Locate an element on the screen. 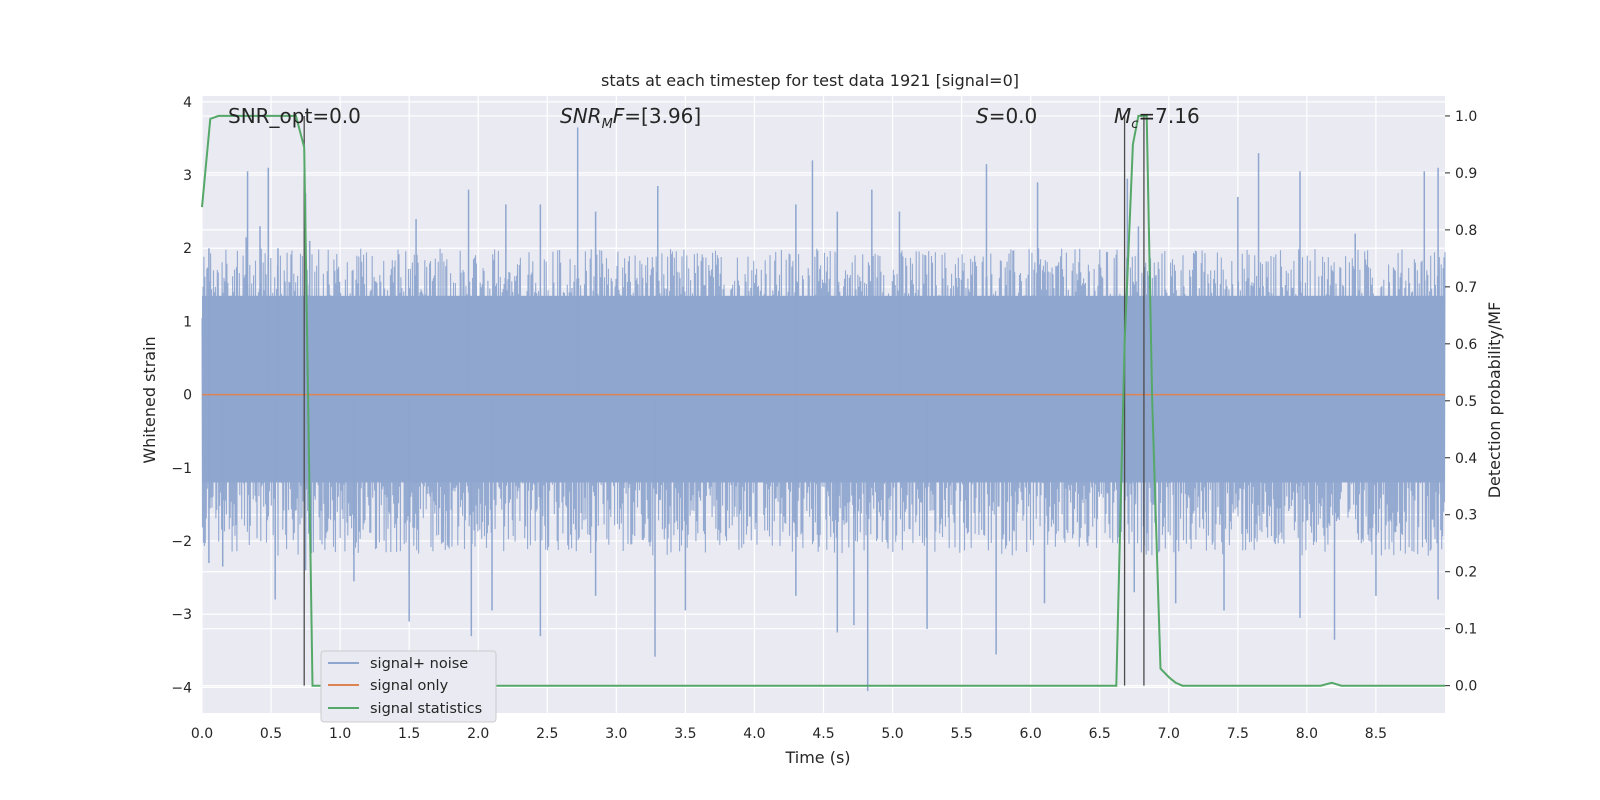 The width and height of the screenshot is (1600, 800). annotation-s: S=0.0 is located at coordinates (1006, 116).